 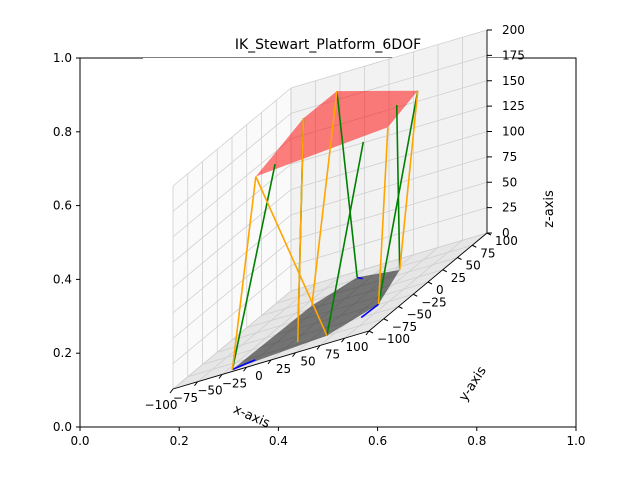 What do you see at coordinates (185, 398) in the screenshot?
I see `x-tick-label: −75` at bounding box center [185, 398].